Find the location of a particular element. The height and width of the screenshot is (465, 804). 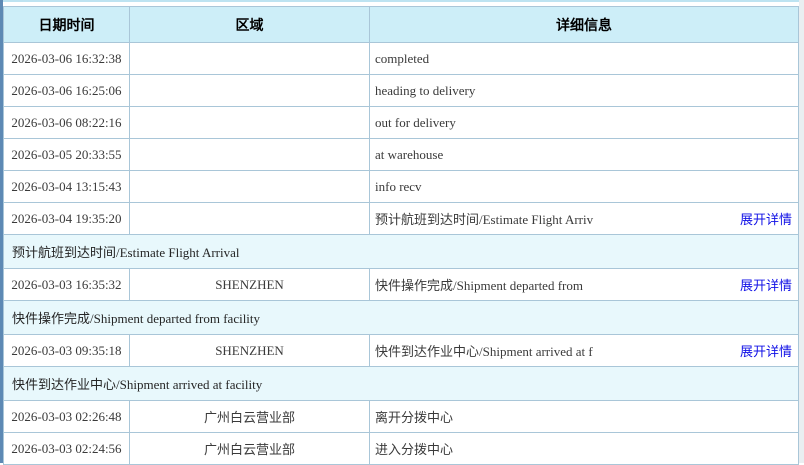

expanded-detail-row: 快件操作完成/Shipment departed from facility is located at coordinates (401, 317).